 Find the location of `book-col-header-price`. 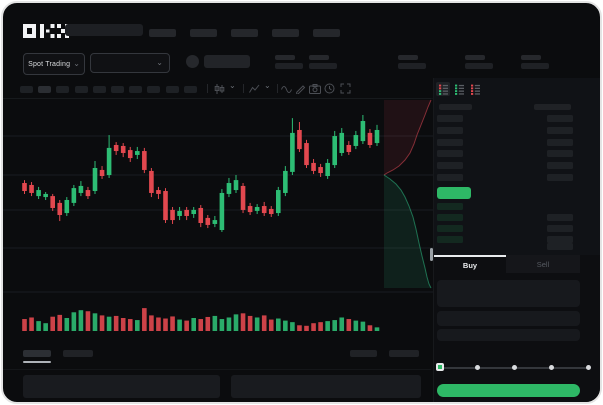

book-col-header-price is located at coordinates (455, 107).